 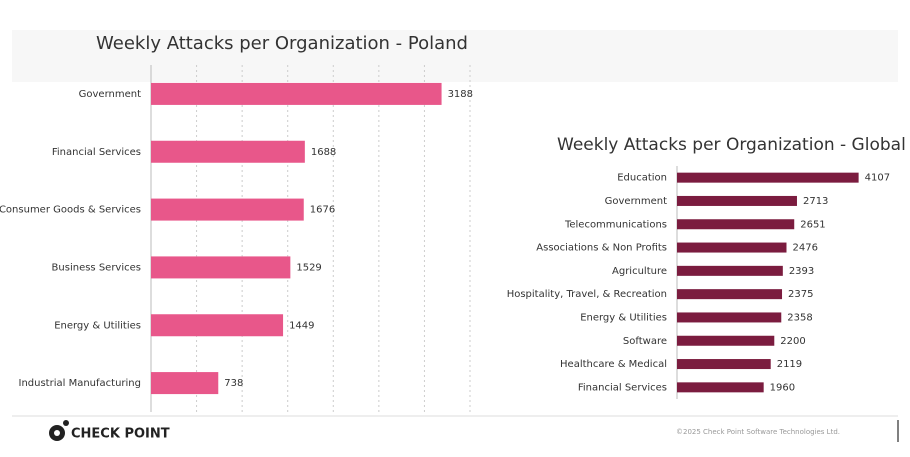 I want to click on value-label: 1960, so click(x=782, y=387).